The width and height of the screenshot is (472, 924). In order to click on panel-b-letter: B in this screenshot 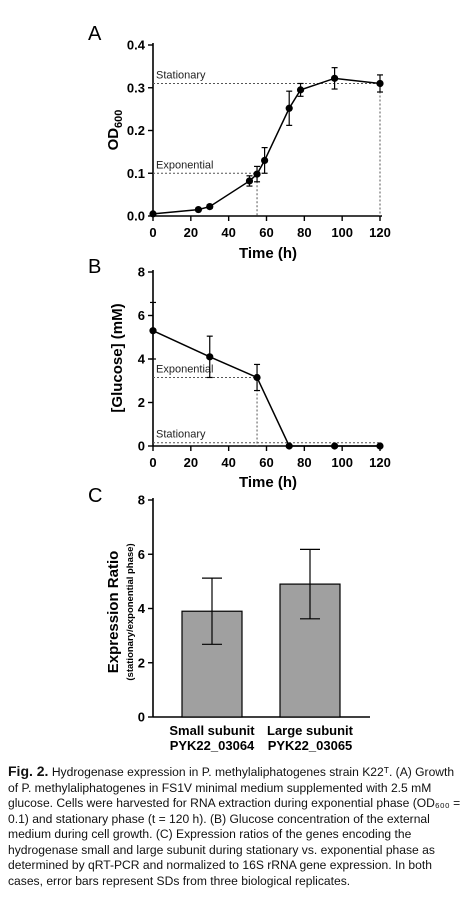, I will do `click(94, 267)`.